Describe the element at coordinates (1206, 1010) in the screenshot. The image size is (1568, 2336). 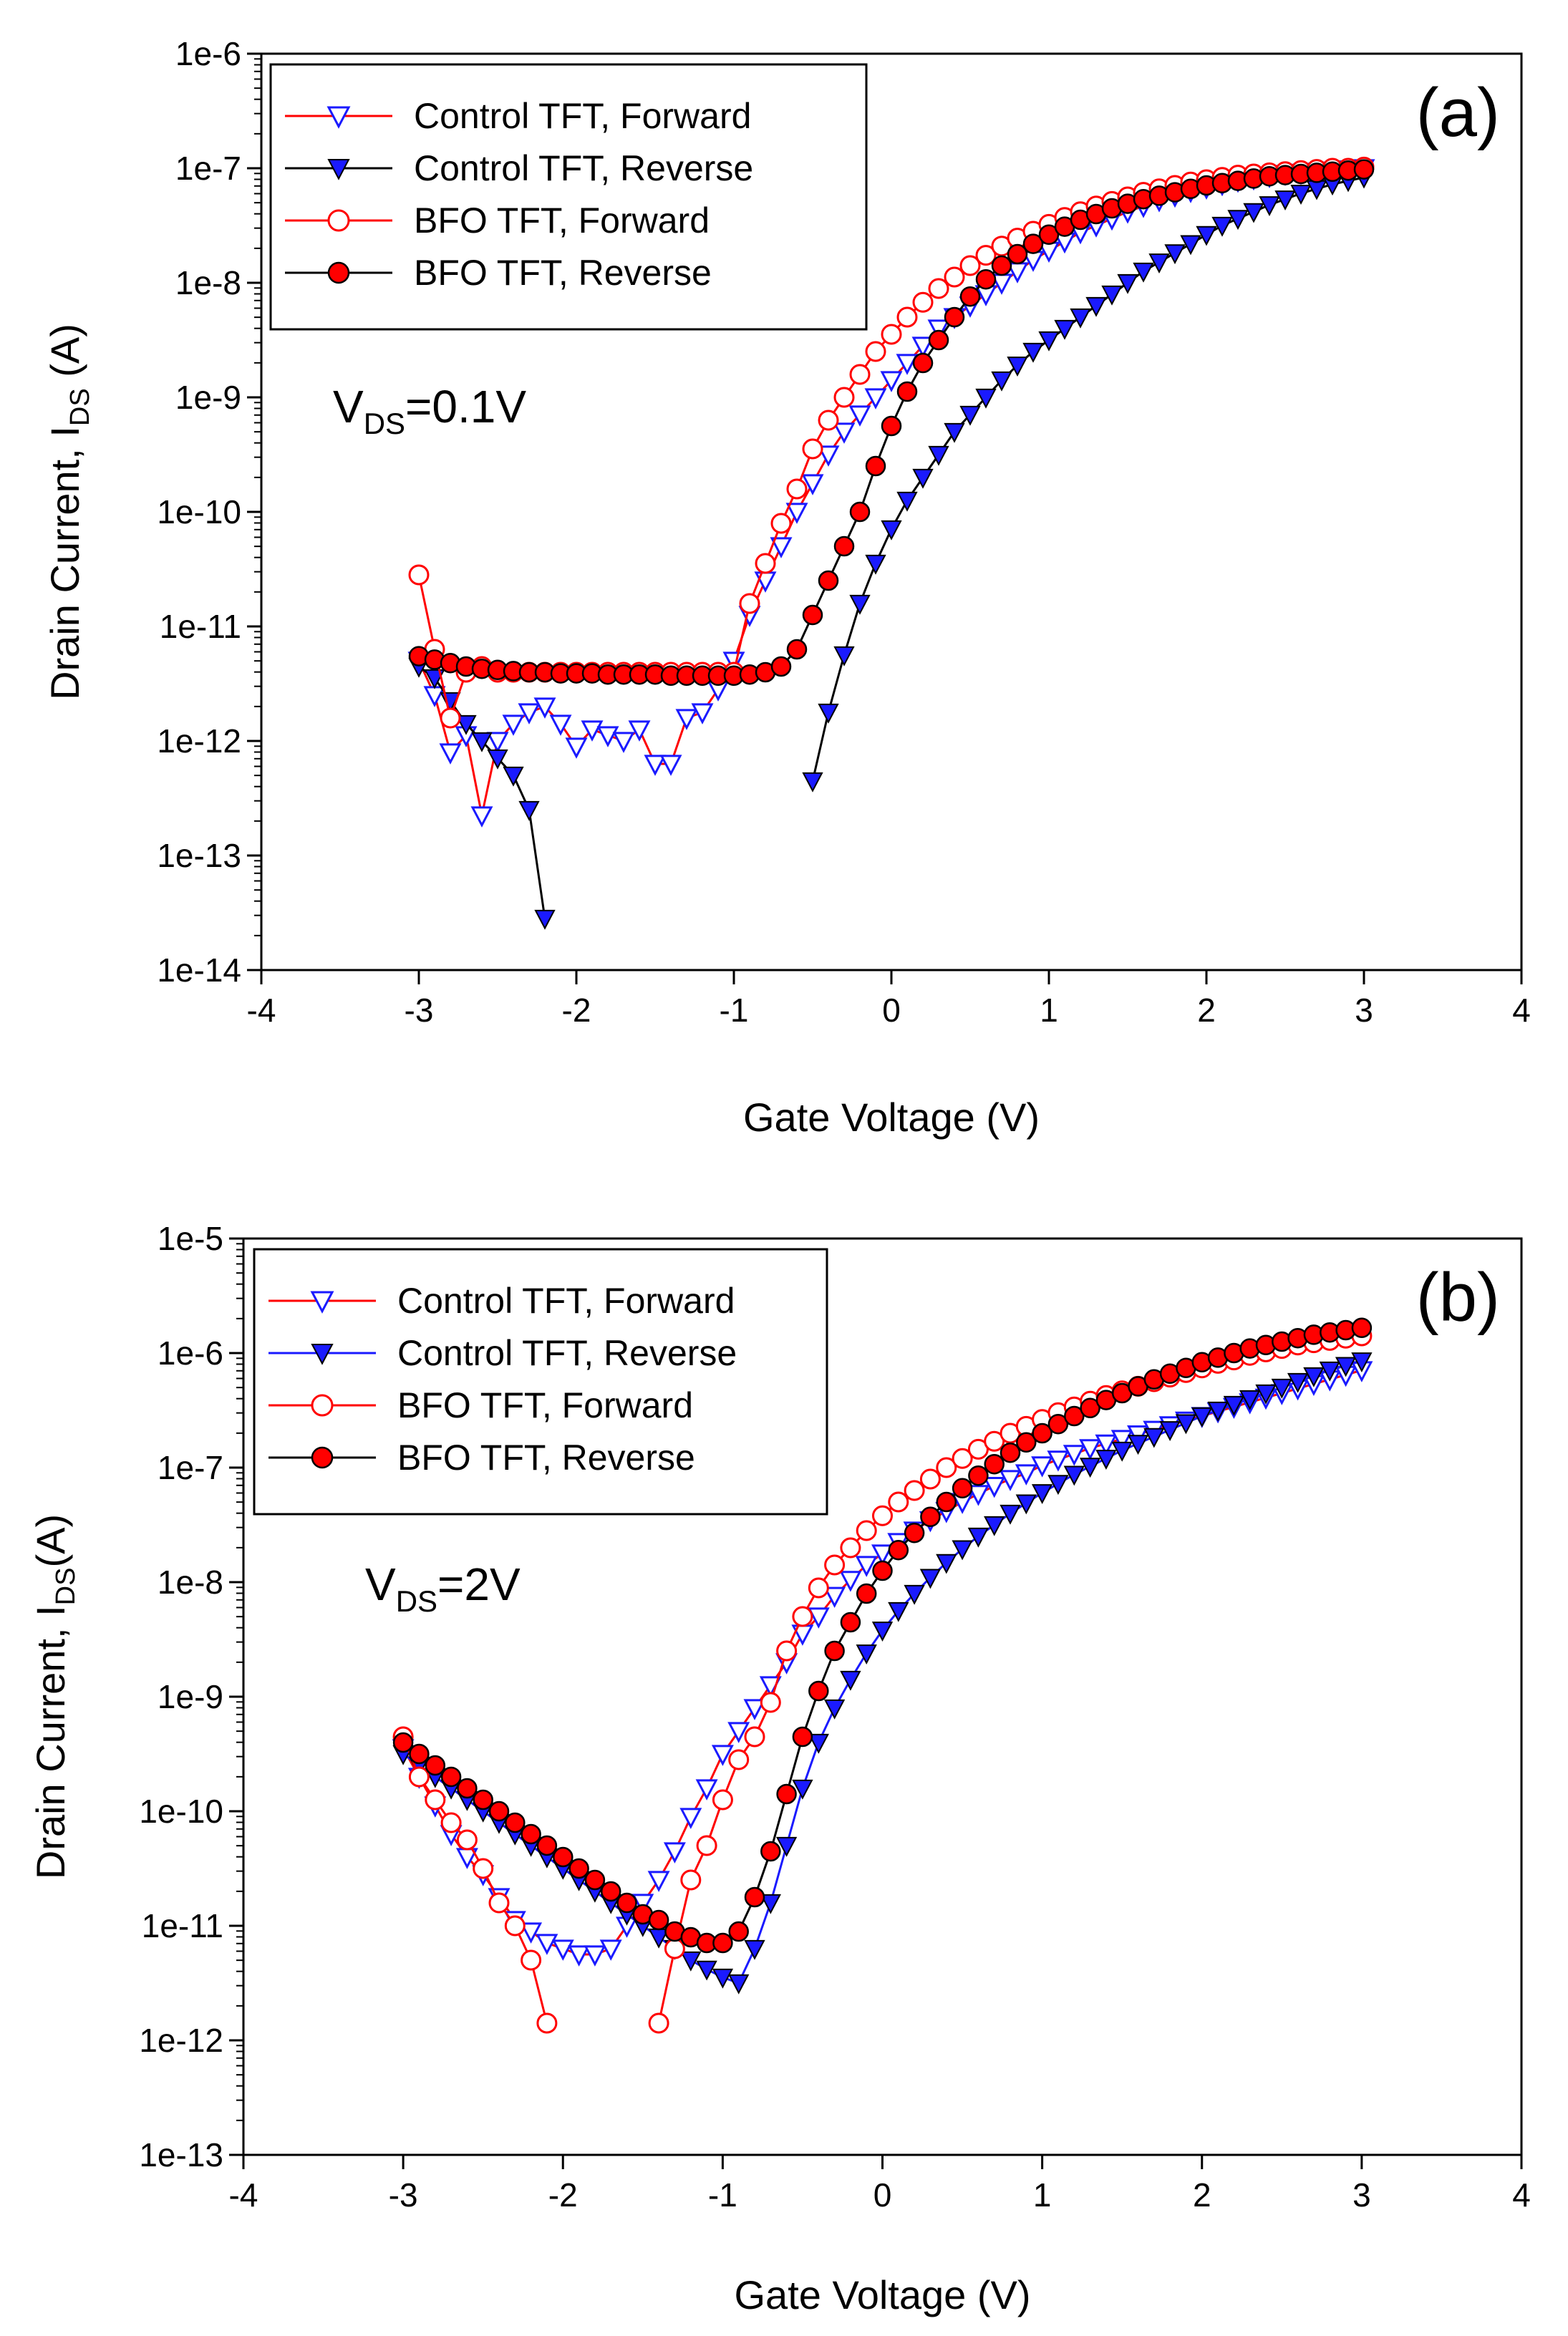
I see `x-tick-label: 2` at that location.